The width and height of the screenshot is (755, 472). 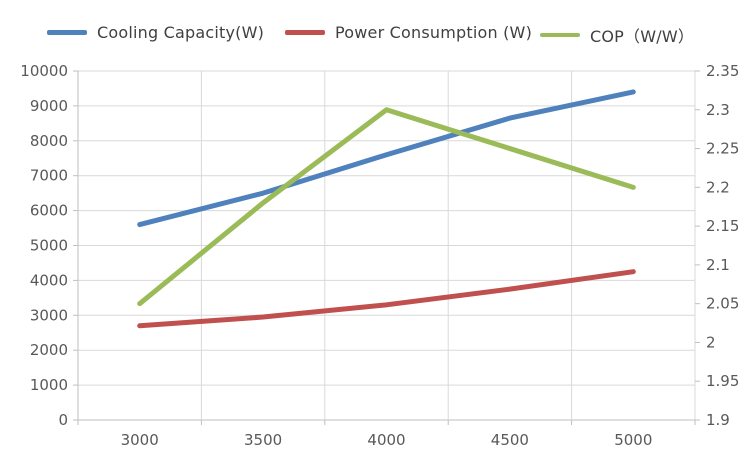 I want to click on y-axis-right-tick-label: 2.25, so click(x=722, y=149).